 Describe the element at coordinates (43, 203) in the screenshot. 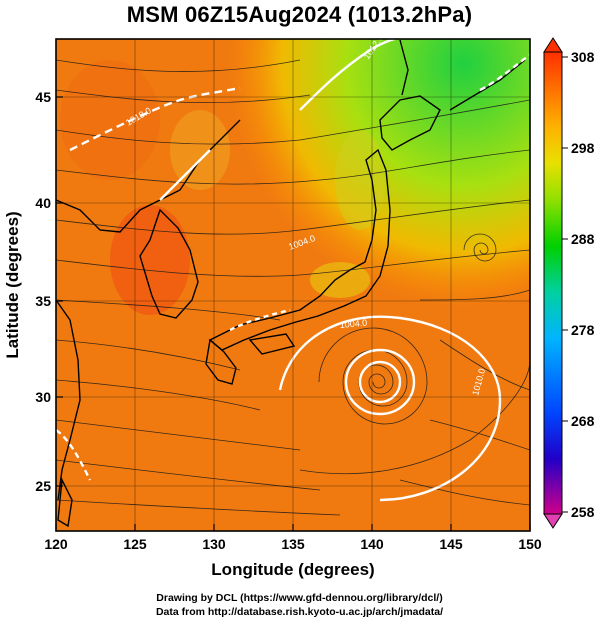

I see `y-tick-label: 40` at that location.